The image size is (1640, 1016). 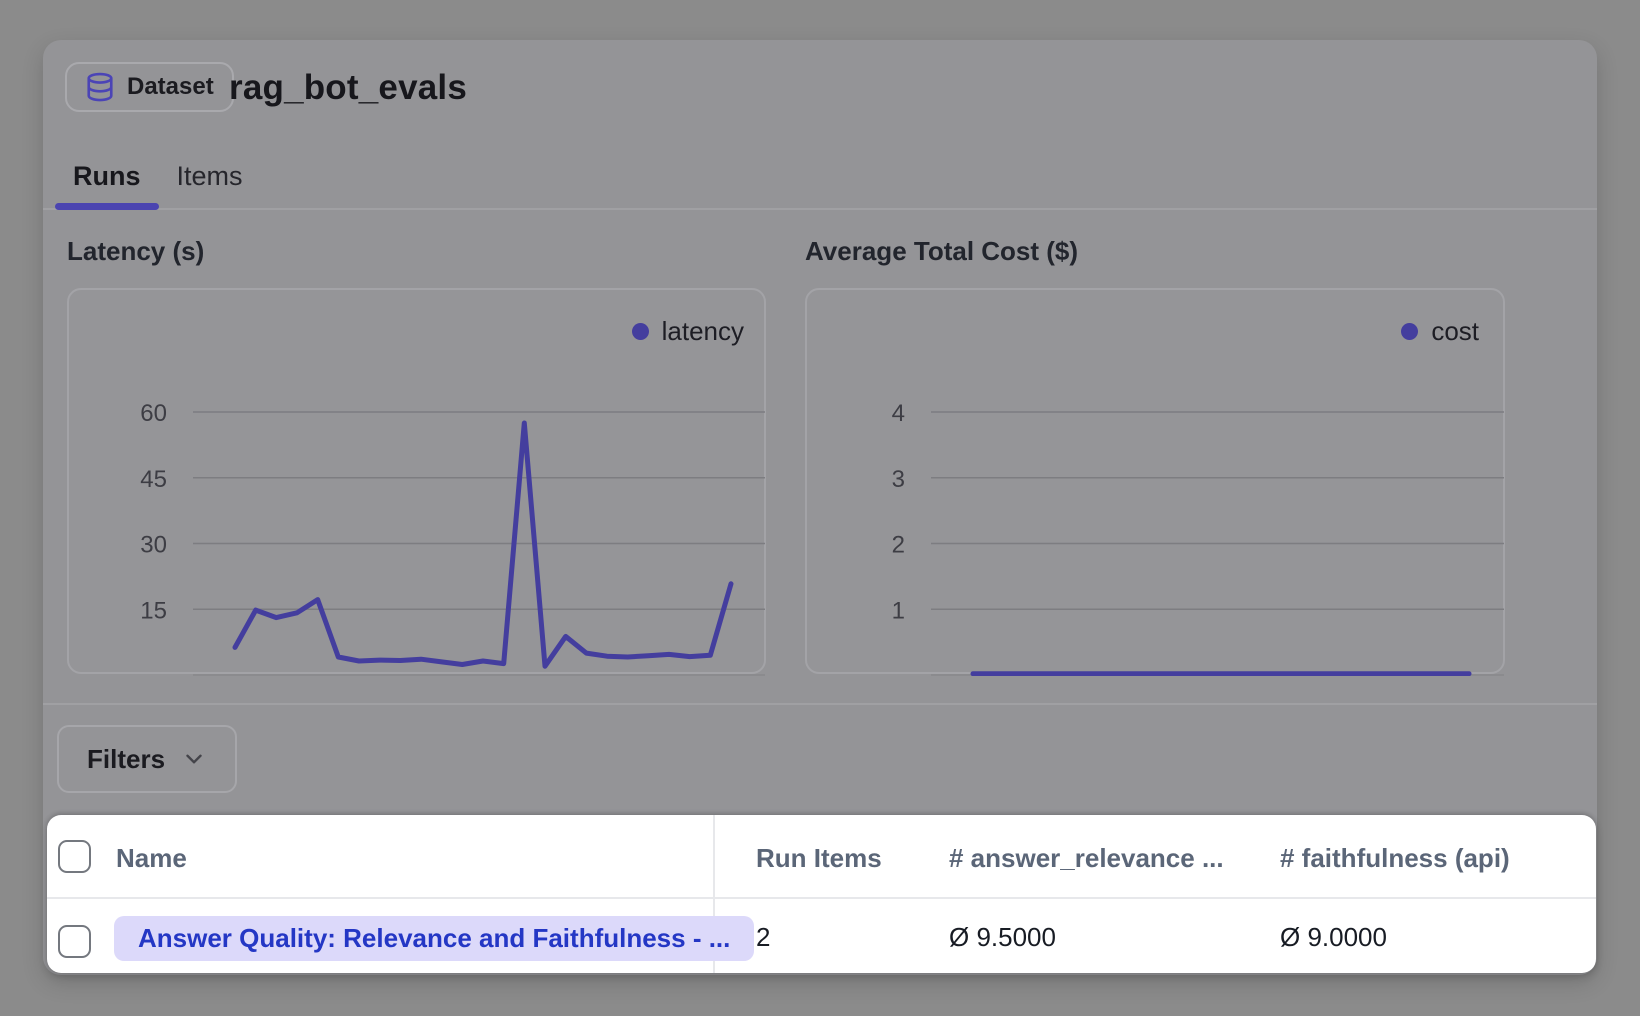 I want to click on cost-legend-dot-icon, so click(x=1410, y=331).